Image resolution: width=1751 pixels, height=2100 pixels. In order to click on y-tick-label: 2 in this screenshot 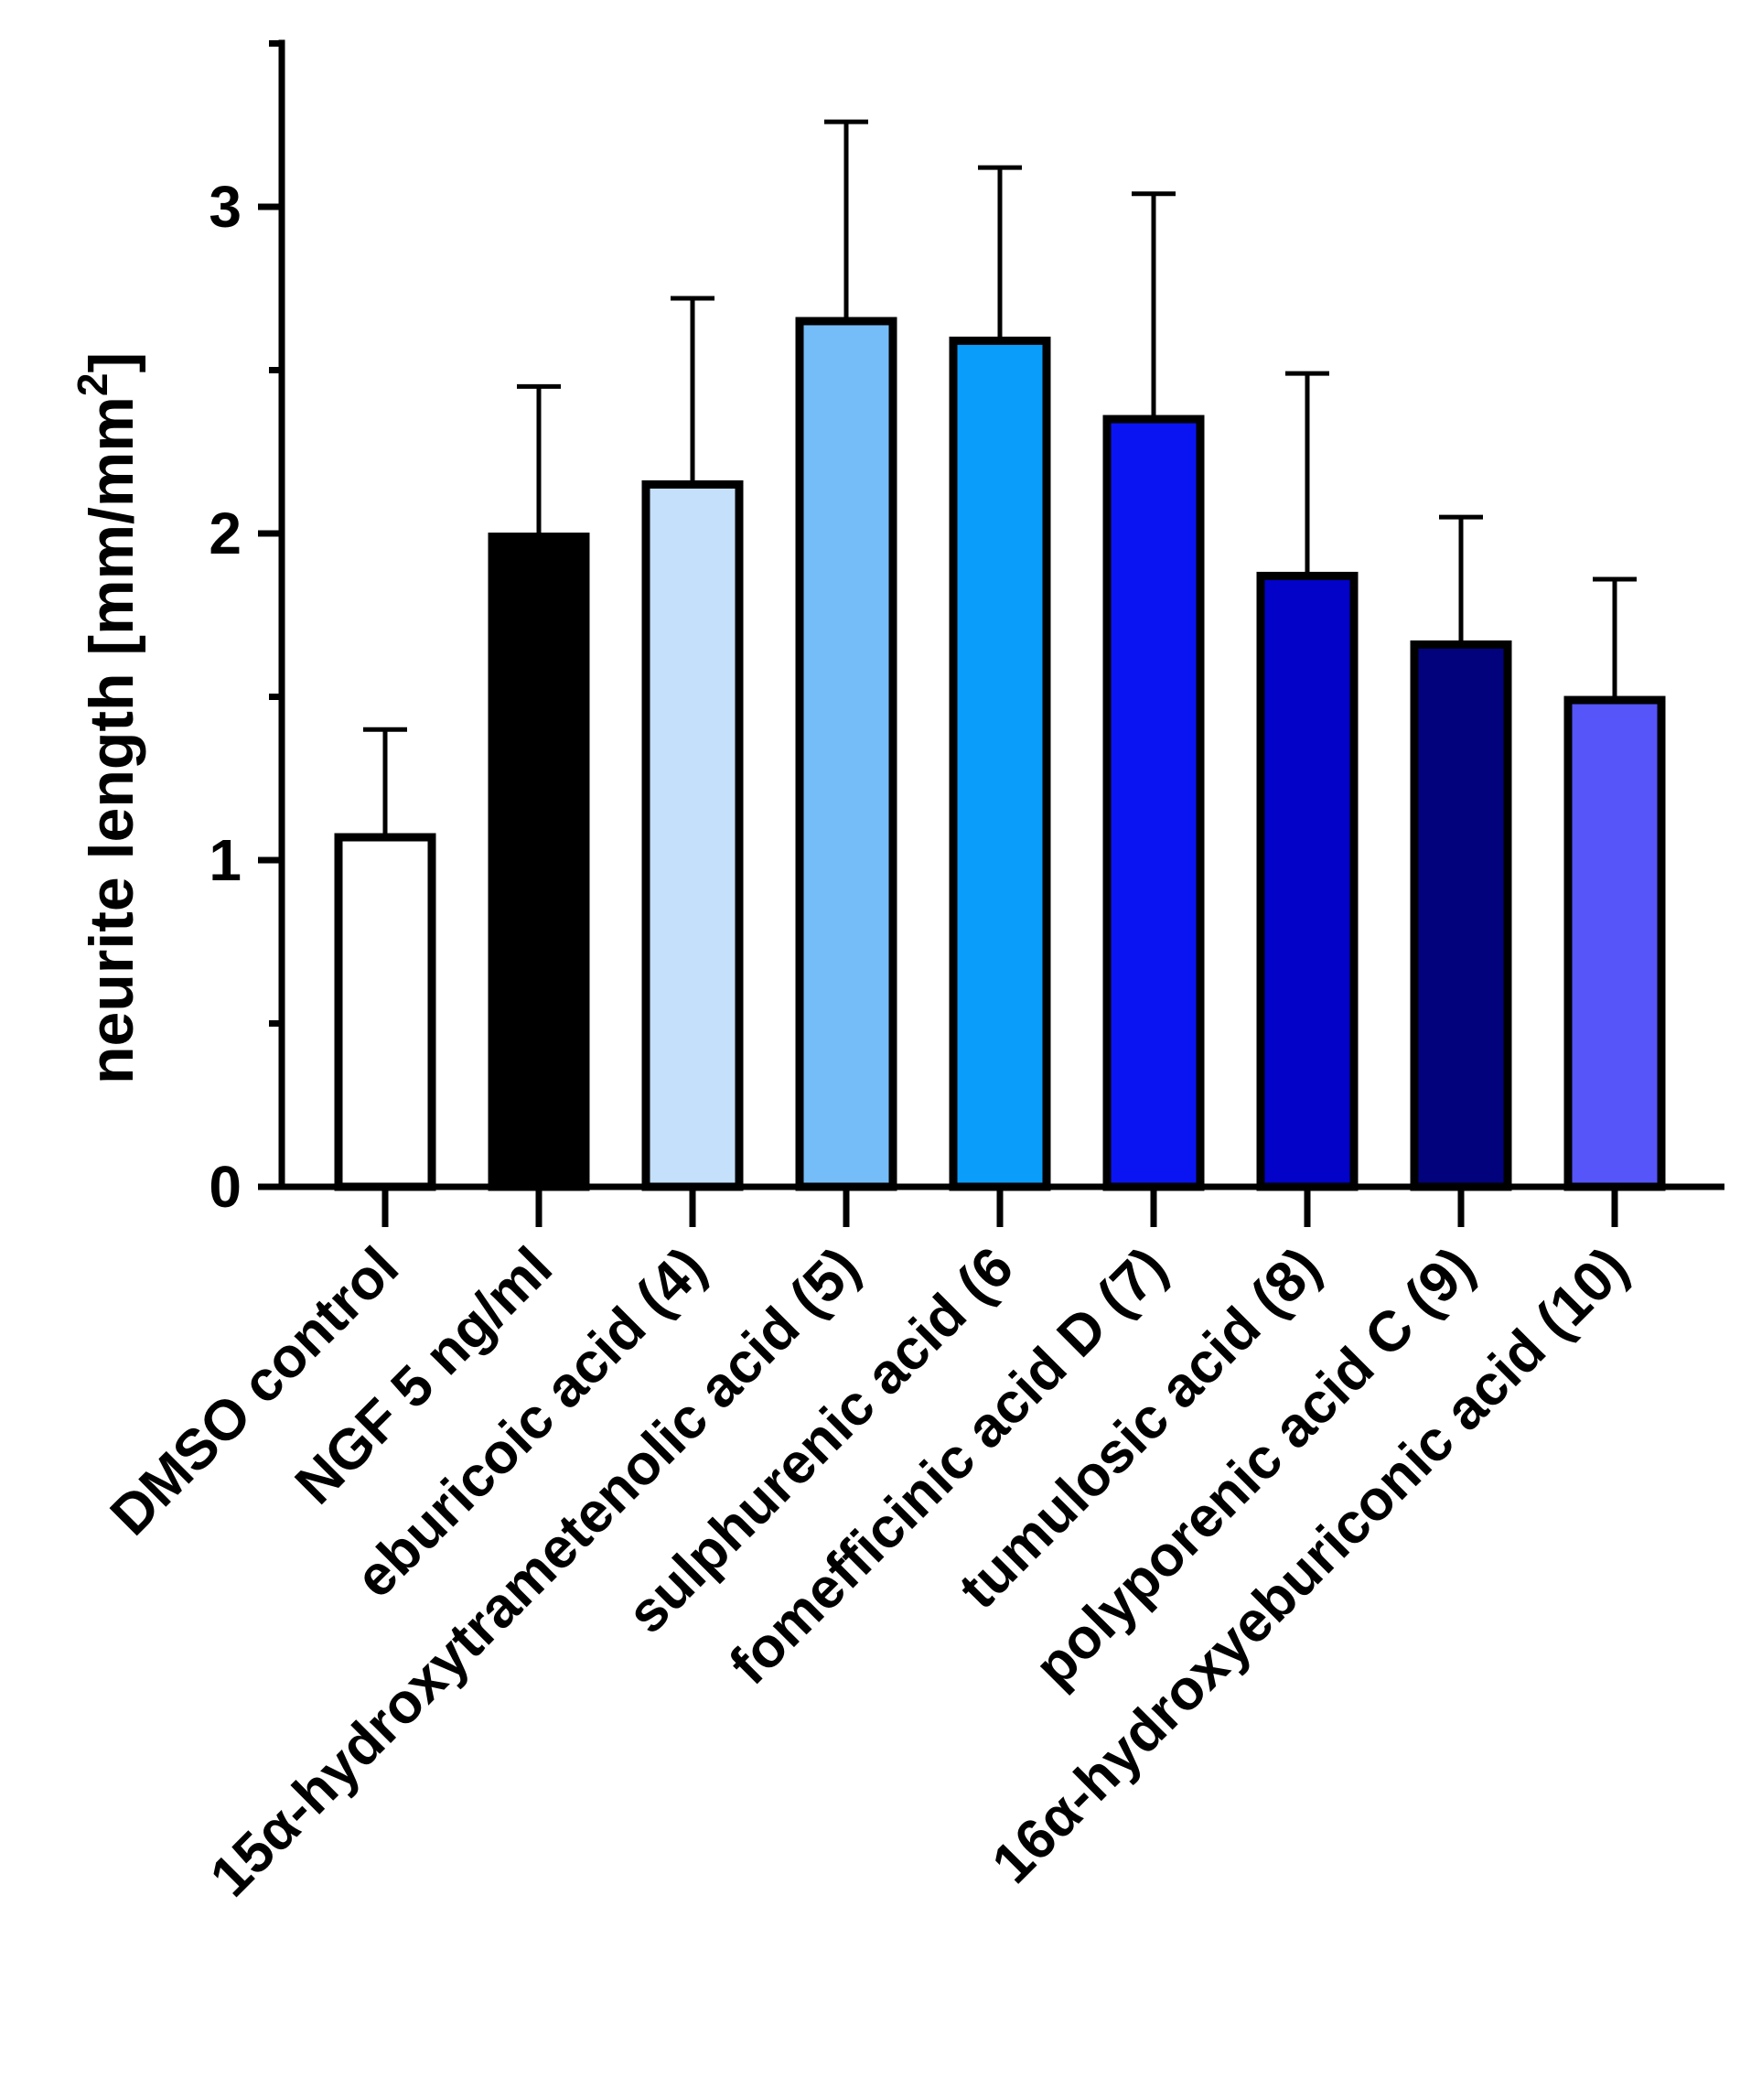, I will do `click(225, 533)`.